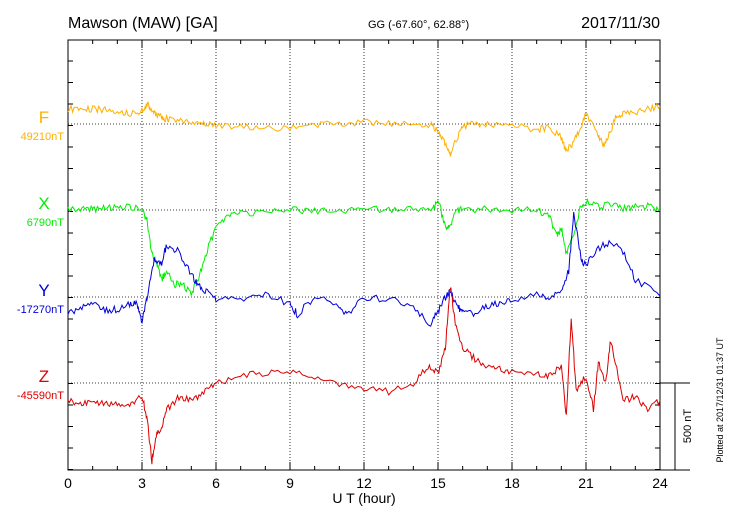 This screenshot has width=730, height=520. What do you see at coordinates (68, 483) in the screenshot?
I see `x-tick-label: 0` at bounding box center [68, 483].